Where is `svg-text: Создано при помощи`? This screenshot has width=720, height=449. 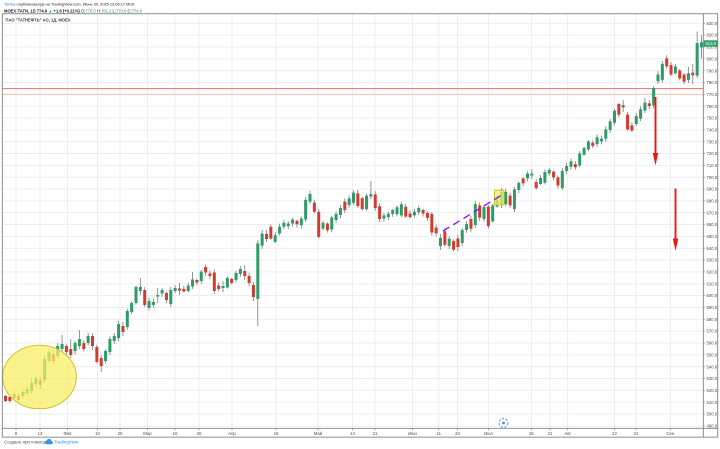
svg-text: Создано при помощи is located at coordinates (26, 442).